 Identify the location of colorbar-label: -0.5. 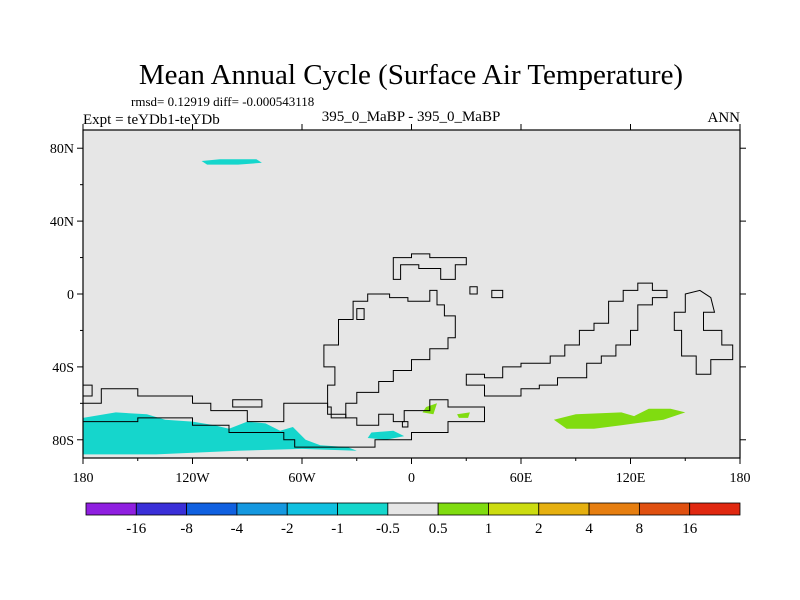
(388, 529).